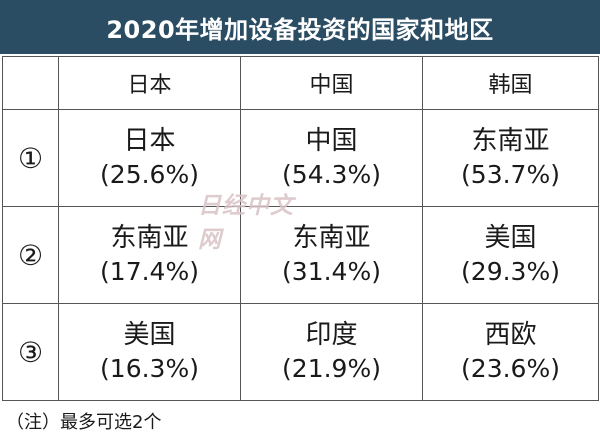 This screenshot has width=600, height=440. What do you see at coordinates (30, 255) in the screenshot?
I see `rank-label: ②` at bounding box center [30, 255].